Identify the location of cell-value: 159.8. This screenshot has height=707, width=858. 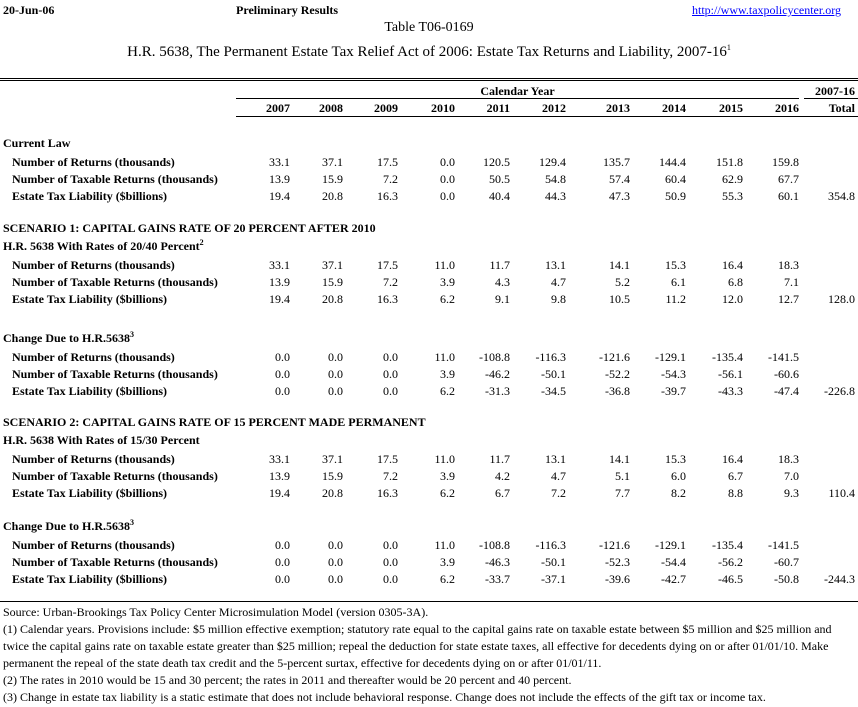
(785, 162).